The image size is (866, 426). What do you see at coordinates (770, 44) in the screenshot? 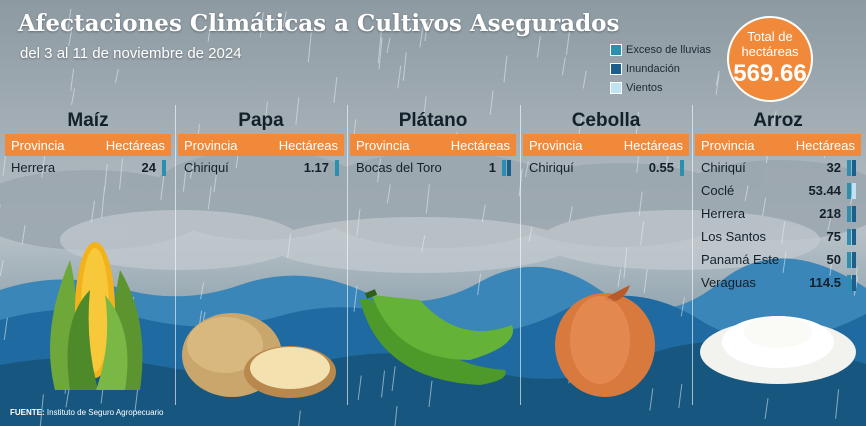
I see `total-label: Total de hectáreas` at bounding box center [770, 44].